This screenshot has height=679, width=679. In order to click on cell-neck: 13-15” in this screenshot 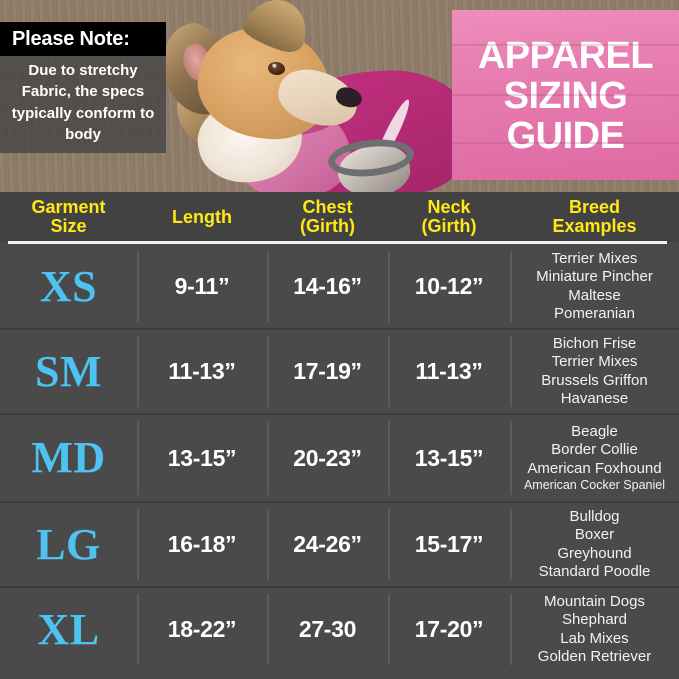, I will do `click(449, 458)`.